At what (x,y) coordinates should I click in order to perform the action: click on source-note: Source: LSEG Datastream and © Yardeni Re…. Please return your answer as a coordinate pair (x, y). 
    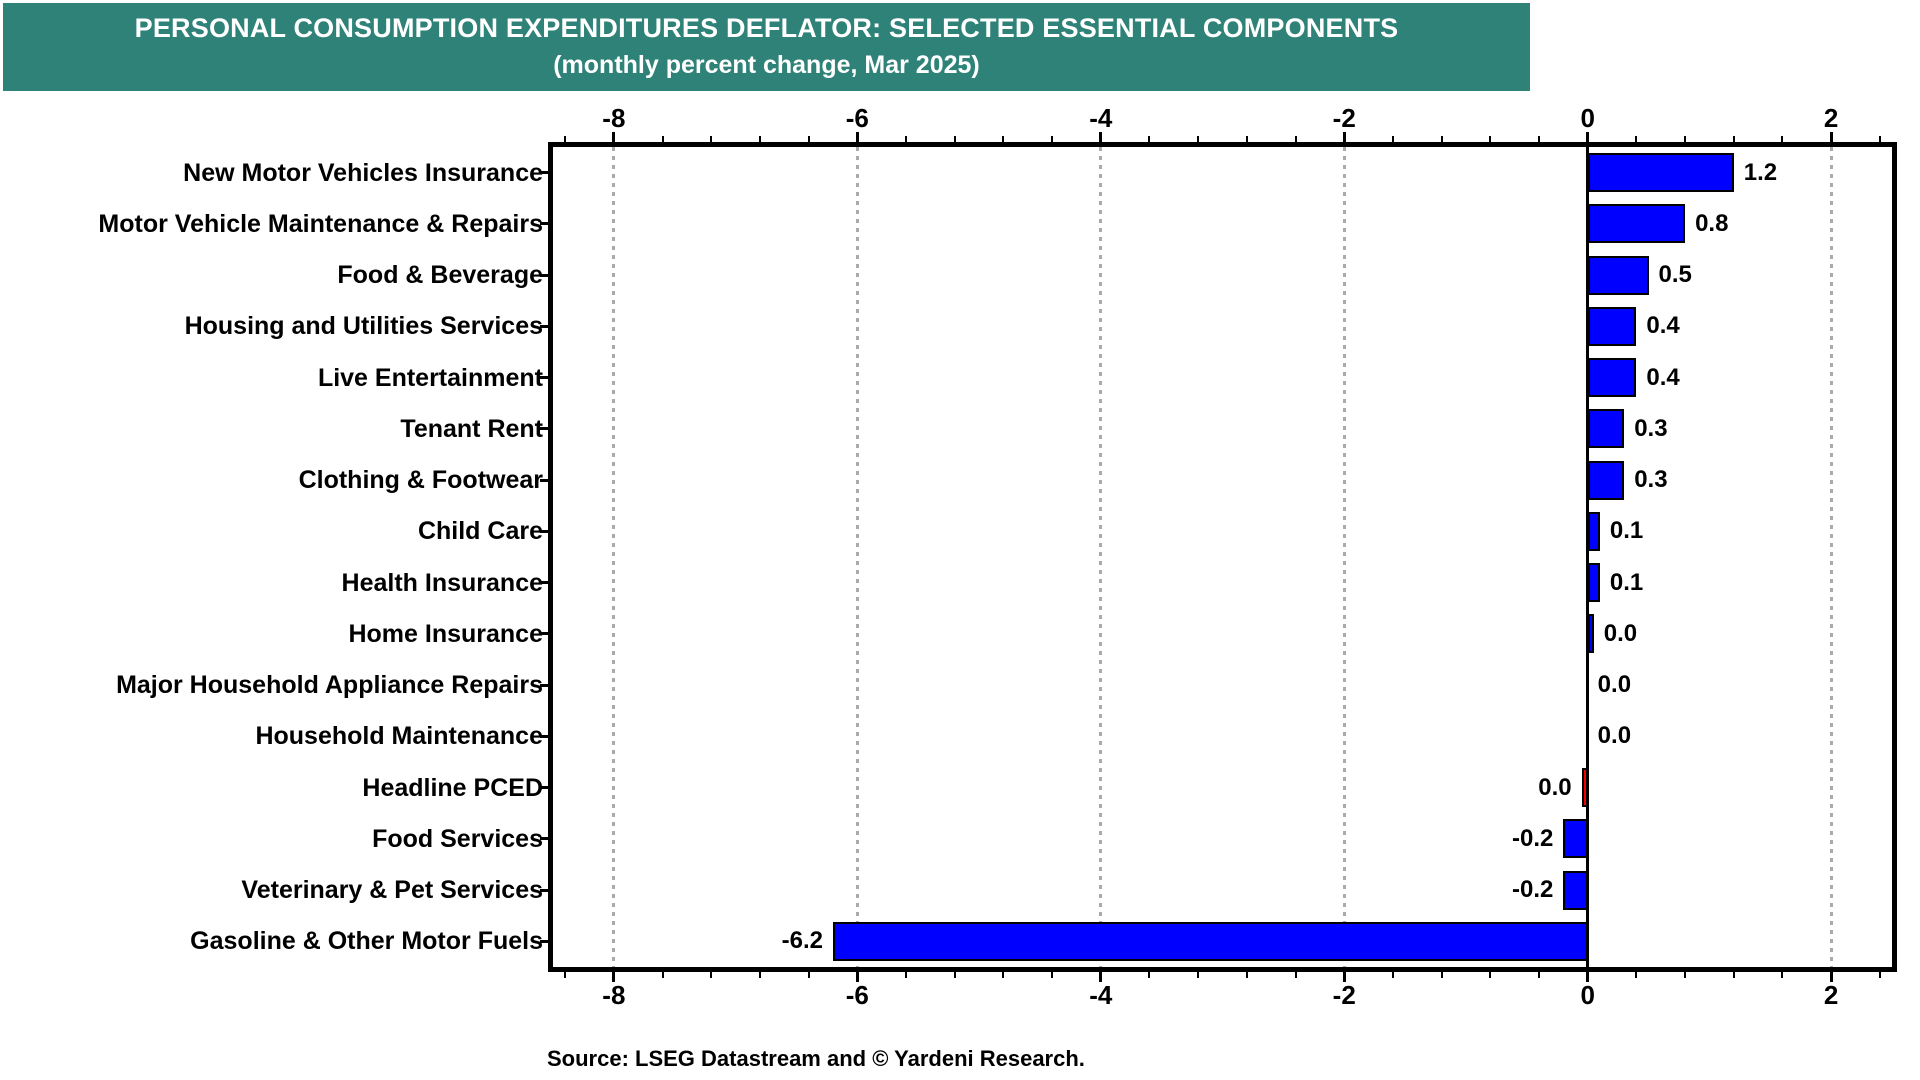
    Looking at the image, I should click on (816, 1058).